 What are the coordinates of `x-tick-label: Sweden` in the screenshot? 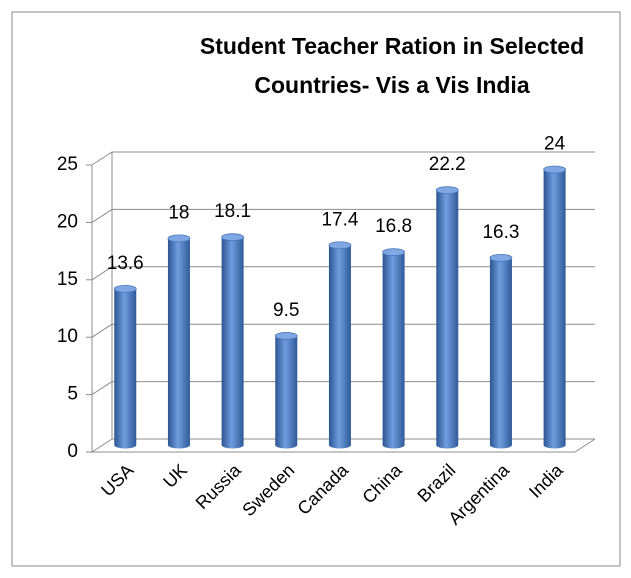 It's located at (268, 490).